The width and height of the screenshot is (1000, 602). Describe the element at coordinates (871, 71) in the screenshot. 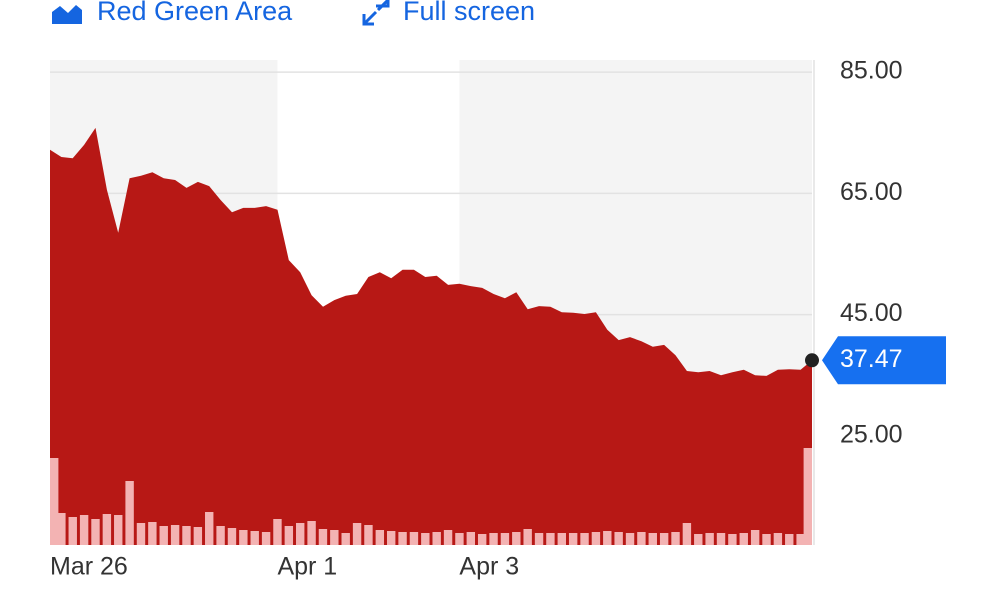

I see `y-tick-label: 85.00` at that location.